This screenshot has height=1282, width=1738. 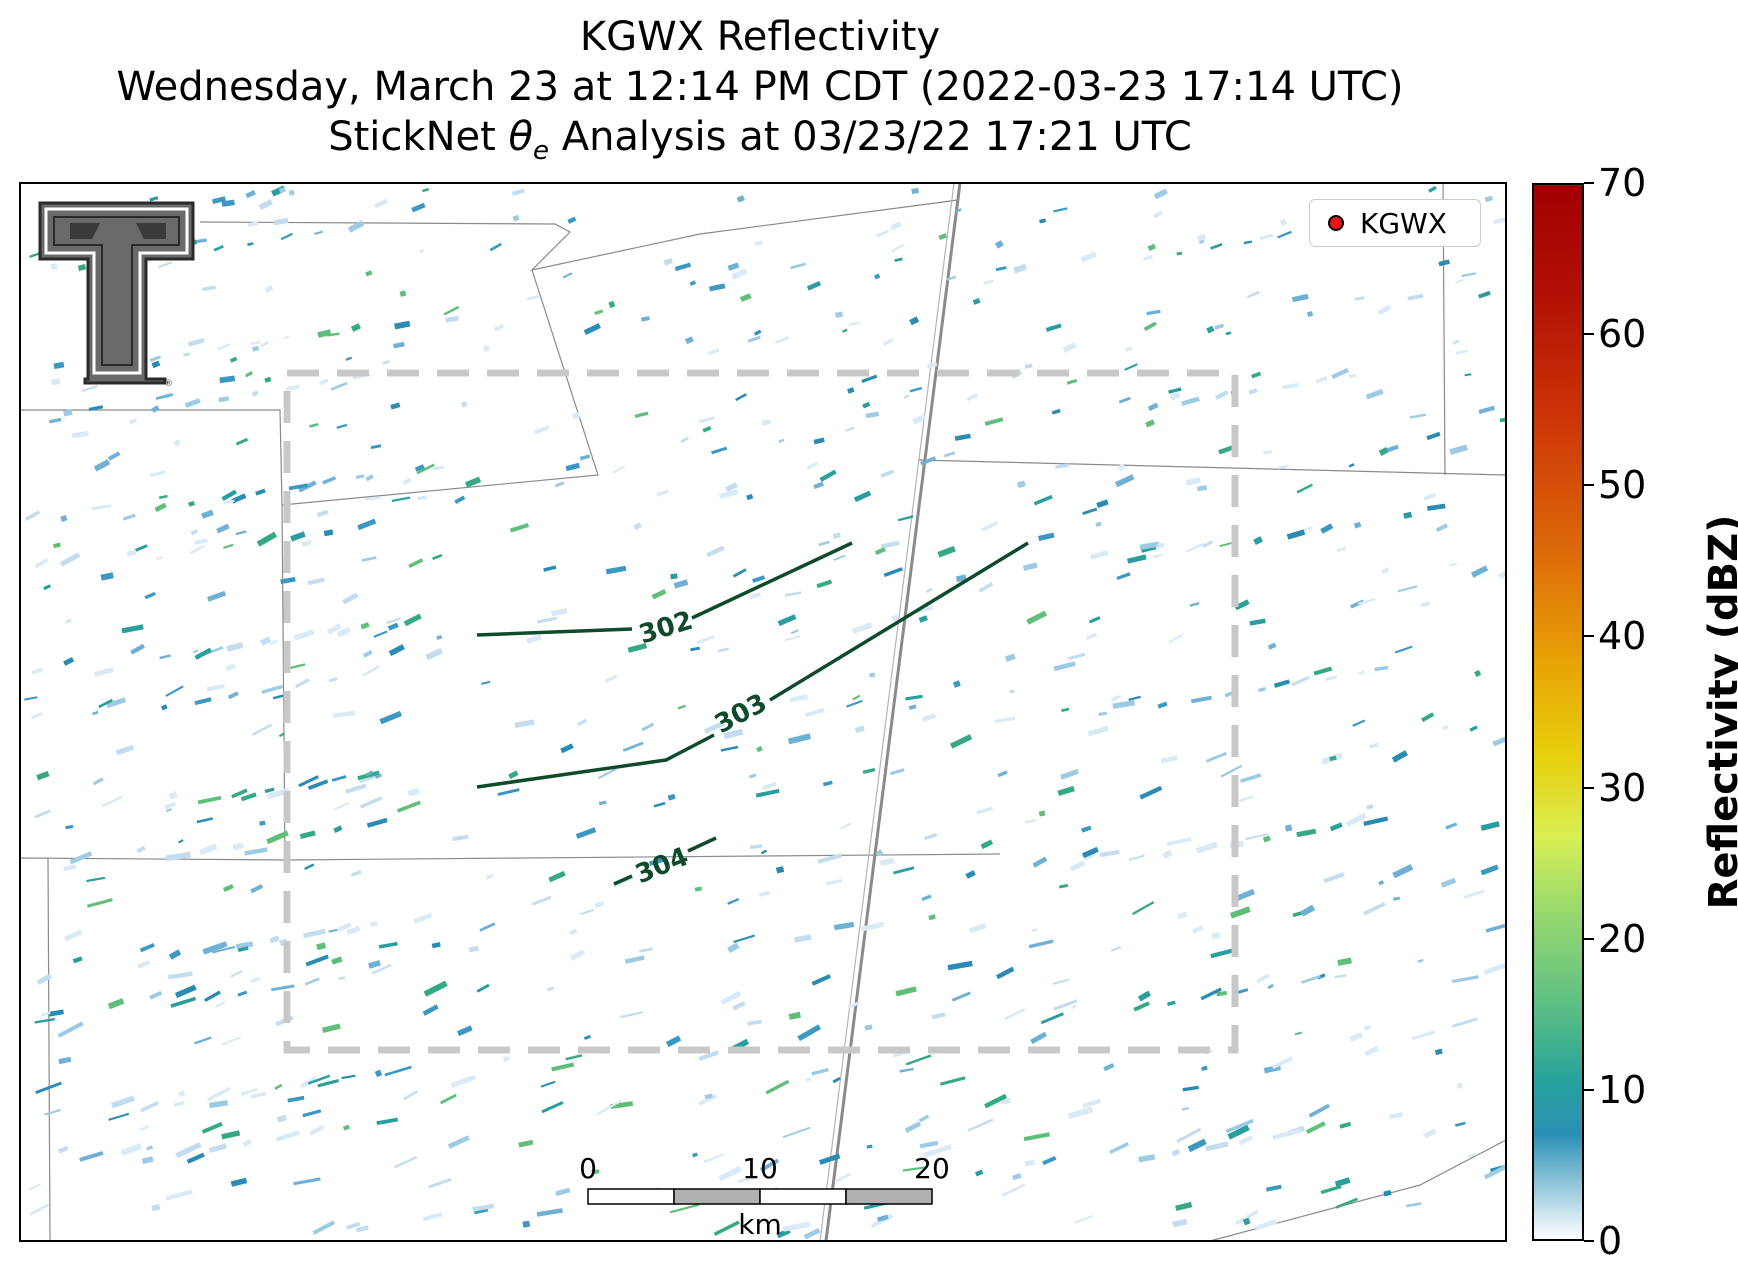 What do you see at coordinates (932, 1168) in the screenshot?
I see `scale-label-20: 20` at bounding box center [932, 1168].